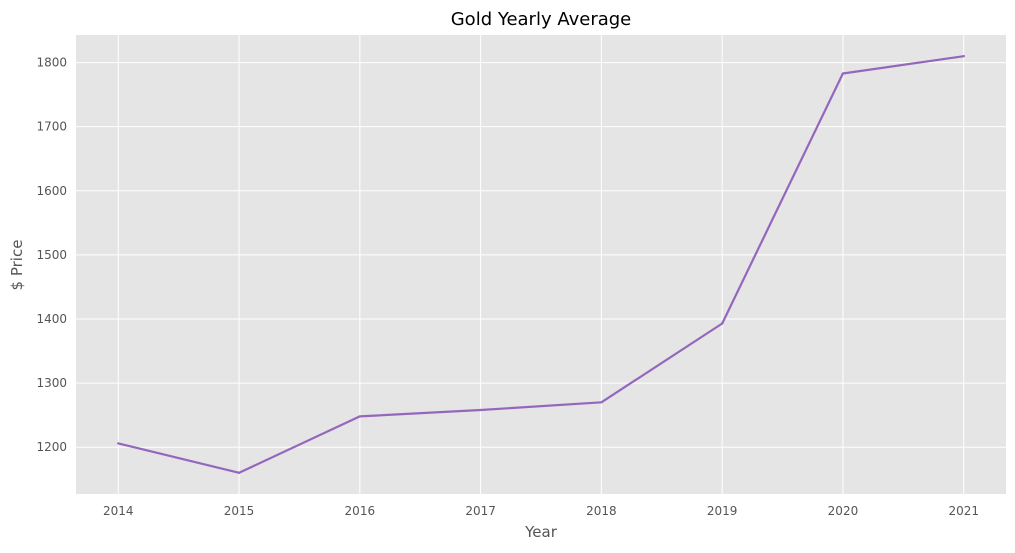 The width and height of the screenshot is (1015, 553). What do you see at coordinates (17, 265) in the screenshot?
I see `y-axis-label: $ Price` at bounding box center [17, 265].